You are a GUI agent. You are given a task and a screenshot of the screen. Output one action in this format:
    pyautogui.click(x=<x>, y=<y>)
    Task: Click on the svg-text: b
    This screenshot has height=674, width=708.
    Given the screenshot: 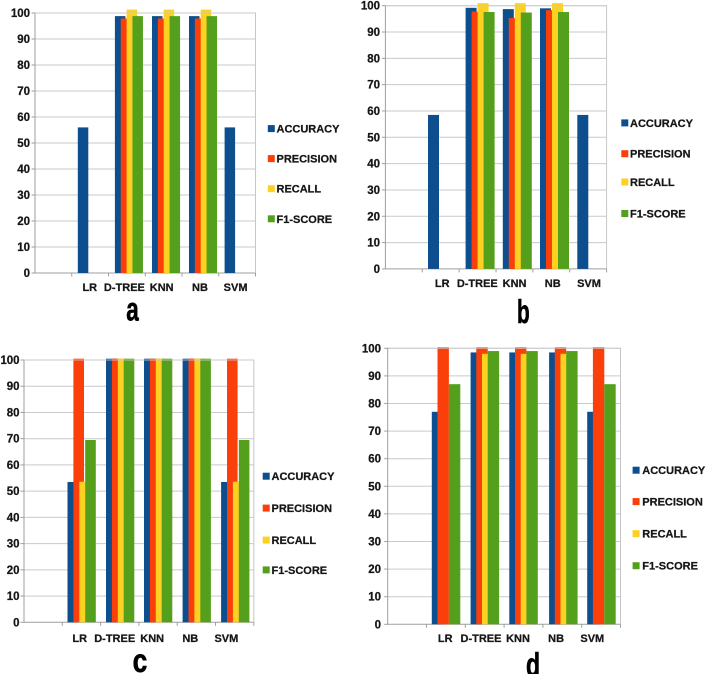 What is the action you would take?
    pyautogui.click(x=523, y=311)
    